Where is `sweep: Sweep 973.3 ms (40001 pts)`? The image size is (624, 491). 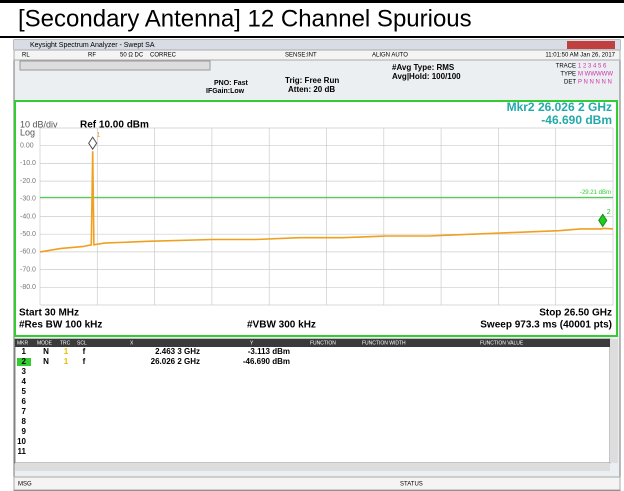
sweep: Sweep 973.3 ms (40001 pts) is located at coordinates (546, 325).